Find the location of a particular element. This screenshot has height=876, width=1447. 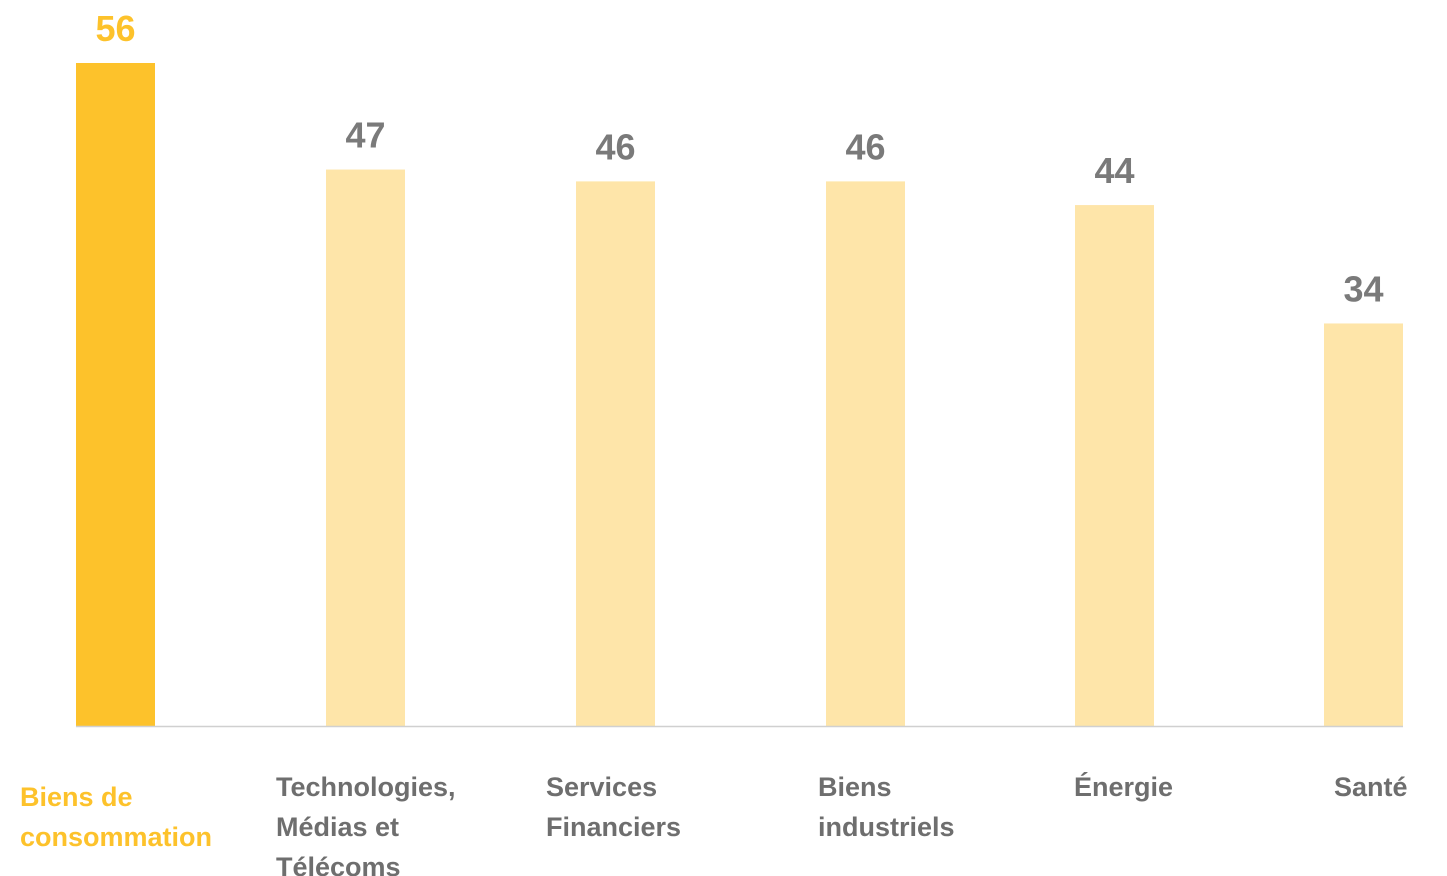

category-label-line: Énergie is located at coordinates (1123, 786).